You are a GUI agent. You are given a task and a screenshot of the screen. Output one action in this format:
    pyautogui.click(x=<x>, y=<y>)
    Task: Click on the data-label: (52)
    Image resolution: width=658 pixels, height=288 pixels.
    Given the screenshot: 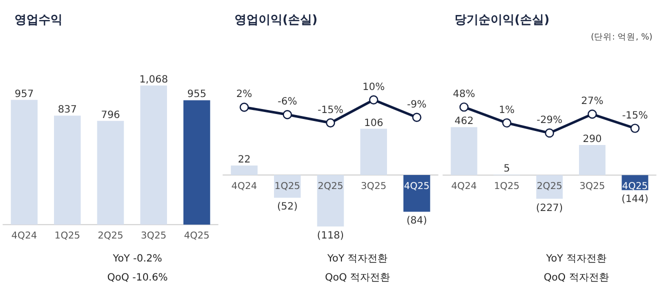 What is the action you would take?
    pyautogui.click(x=287, y=207)
    